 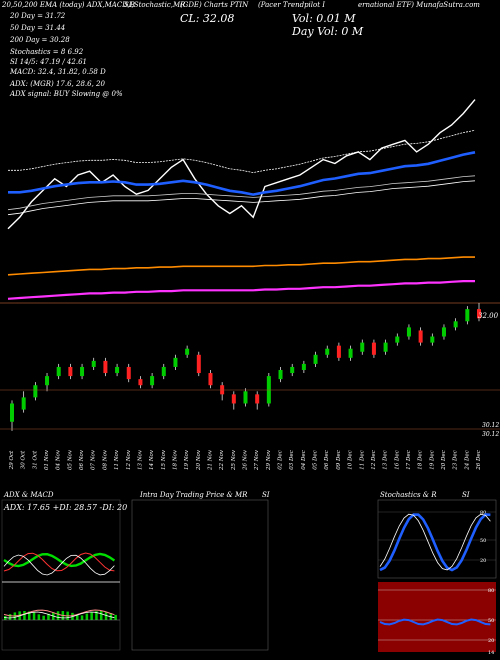 I want to click on date-label: 12 Nov, so click(x=129, y=459).